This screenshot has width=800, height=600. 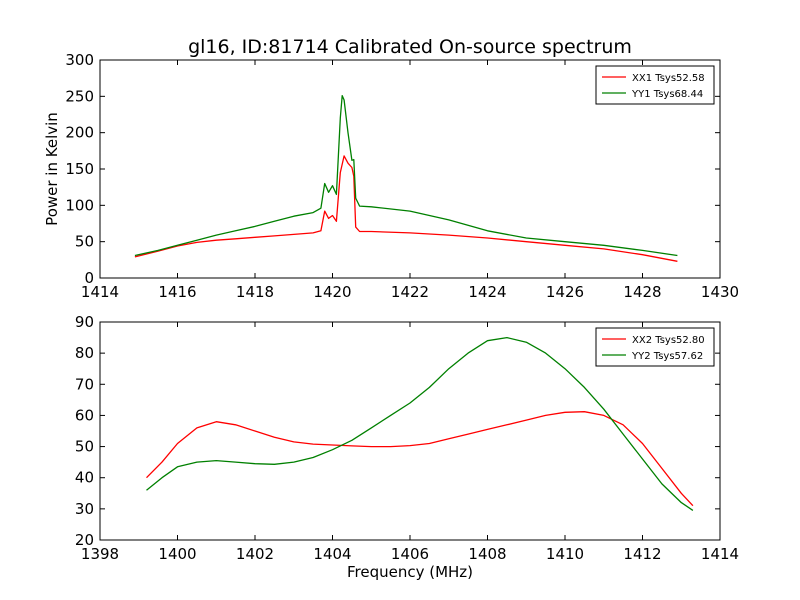 What do you see at coordinates (410, 572) in the screenshot?
I see `x-axis-label: Frequency (MHz)` at bounding box center [410, 572].